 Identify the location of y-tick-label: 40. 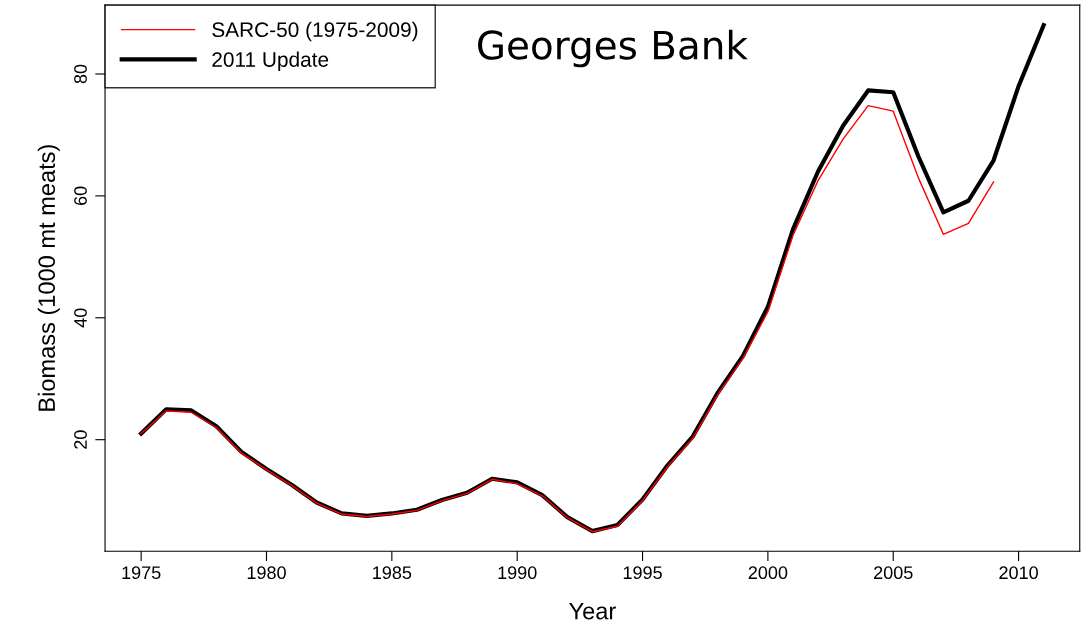
(80, 318).